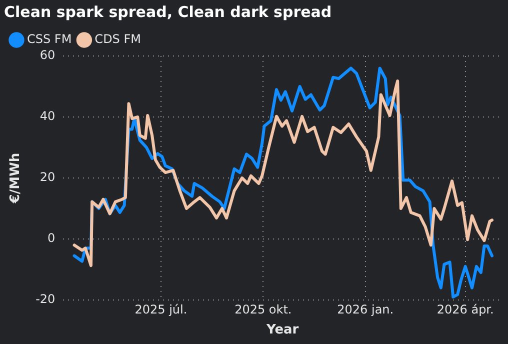  What do you see at coordinates (48, 55) in the screenshot?
I see `y-tick-label: 60` at bounding box center [48, 55].